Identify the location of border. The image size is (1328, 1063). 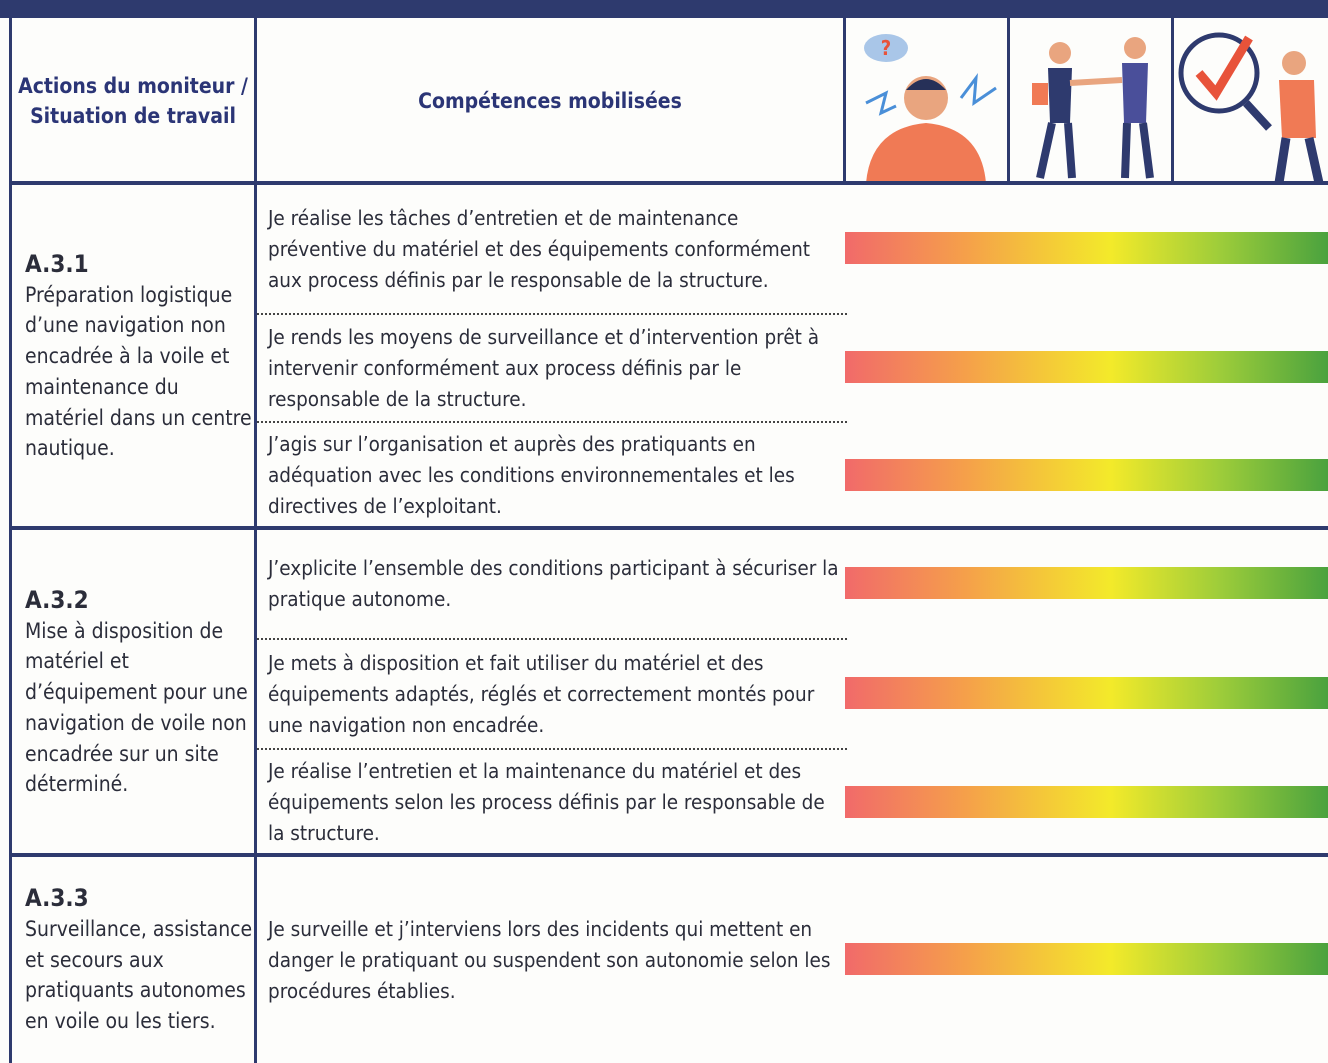
(10, 540).